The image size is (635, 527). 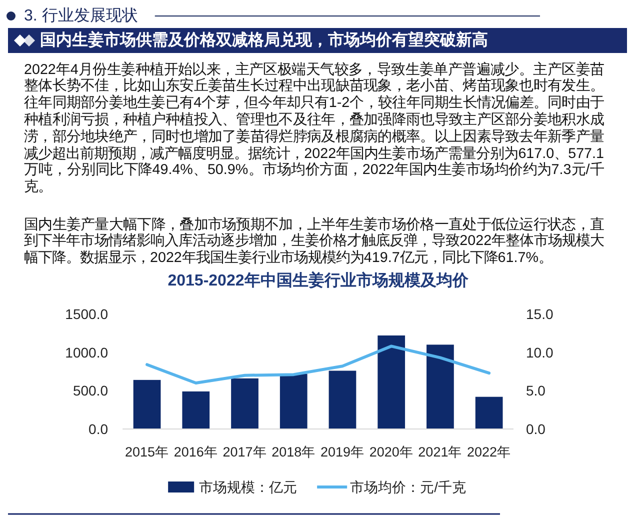 I want to click on y2-tick-label: 15.0, so click(x=540, y=314).